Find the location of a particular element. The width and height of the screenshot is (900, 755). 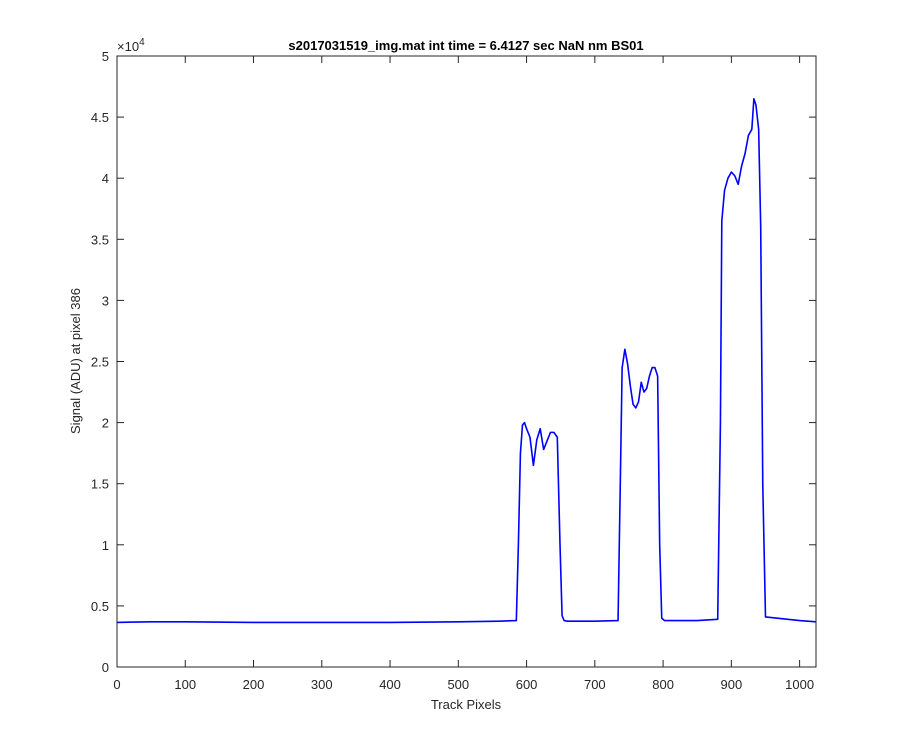

y-tick-label: 0 is located at coordinates (105, 667).